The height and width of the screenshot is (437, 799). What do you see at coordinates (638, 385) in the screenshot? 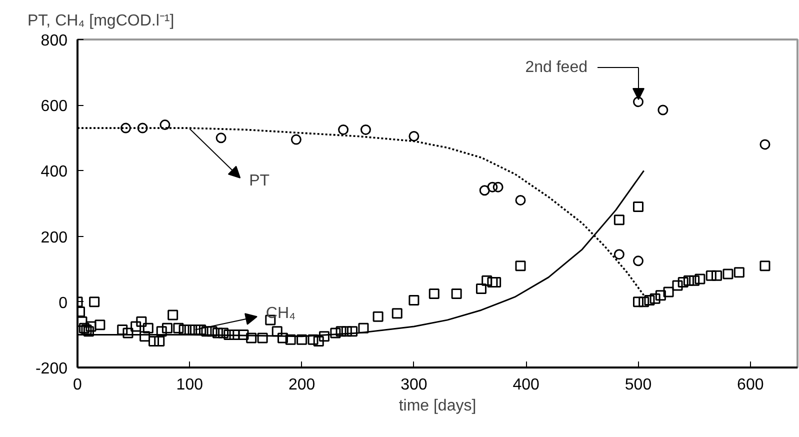
I see `x-tick-label: 500` at bounding box center [638, 385].